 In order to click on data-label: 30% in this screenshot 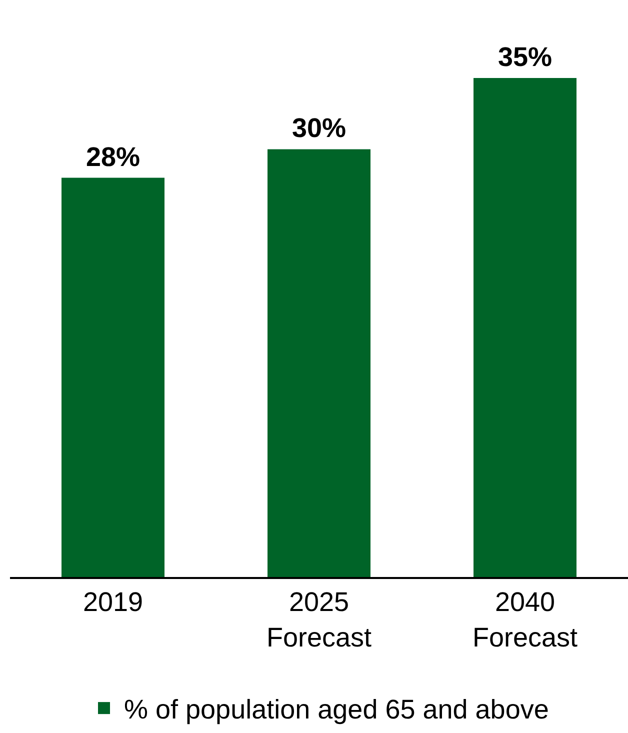, I will do `click(319, 128)`.